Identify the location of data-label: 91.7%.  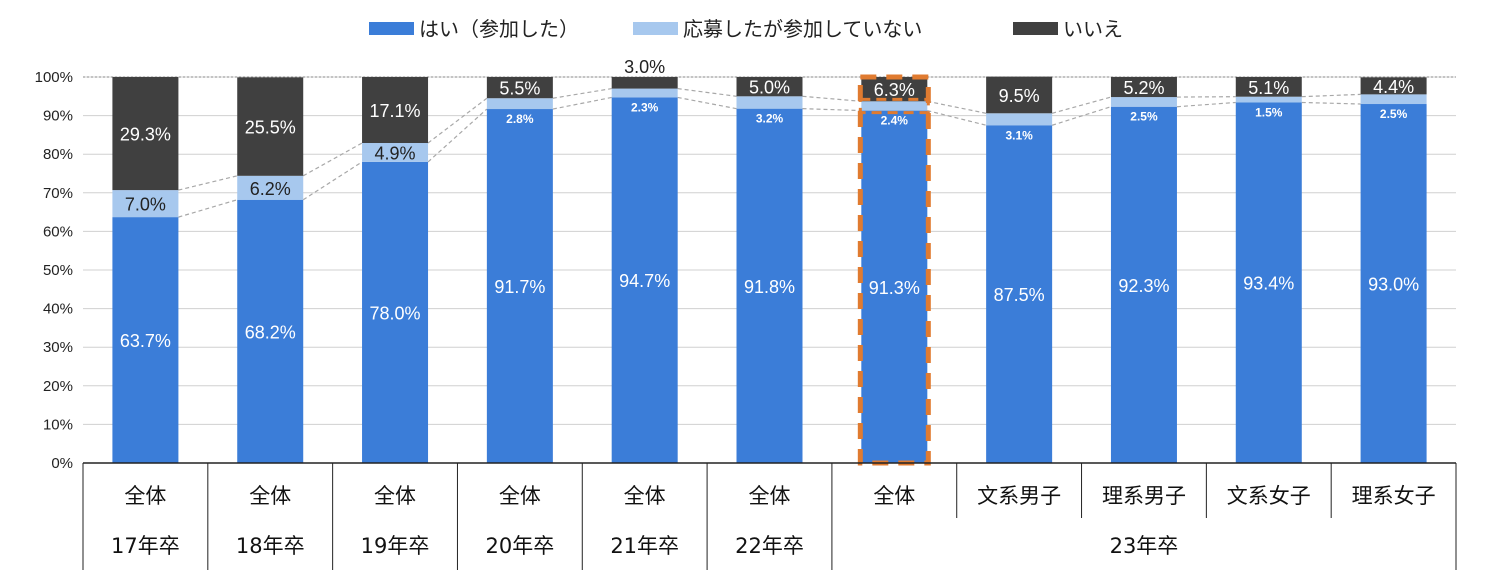
(519, 287).